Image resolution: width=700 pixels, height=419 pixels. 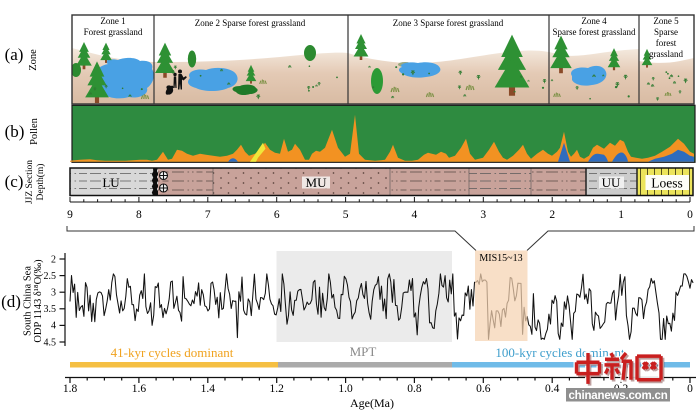 I want to click on svg-text: (b), so click(x=15, y=131).